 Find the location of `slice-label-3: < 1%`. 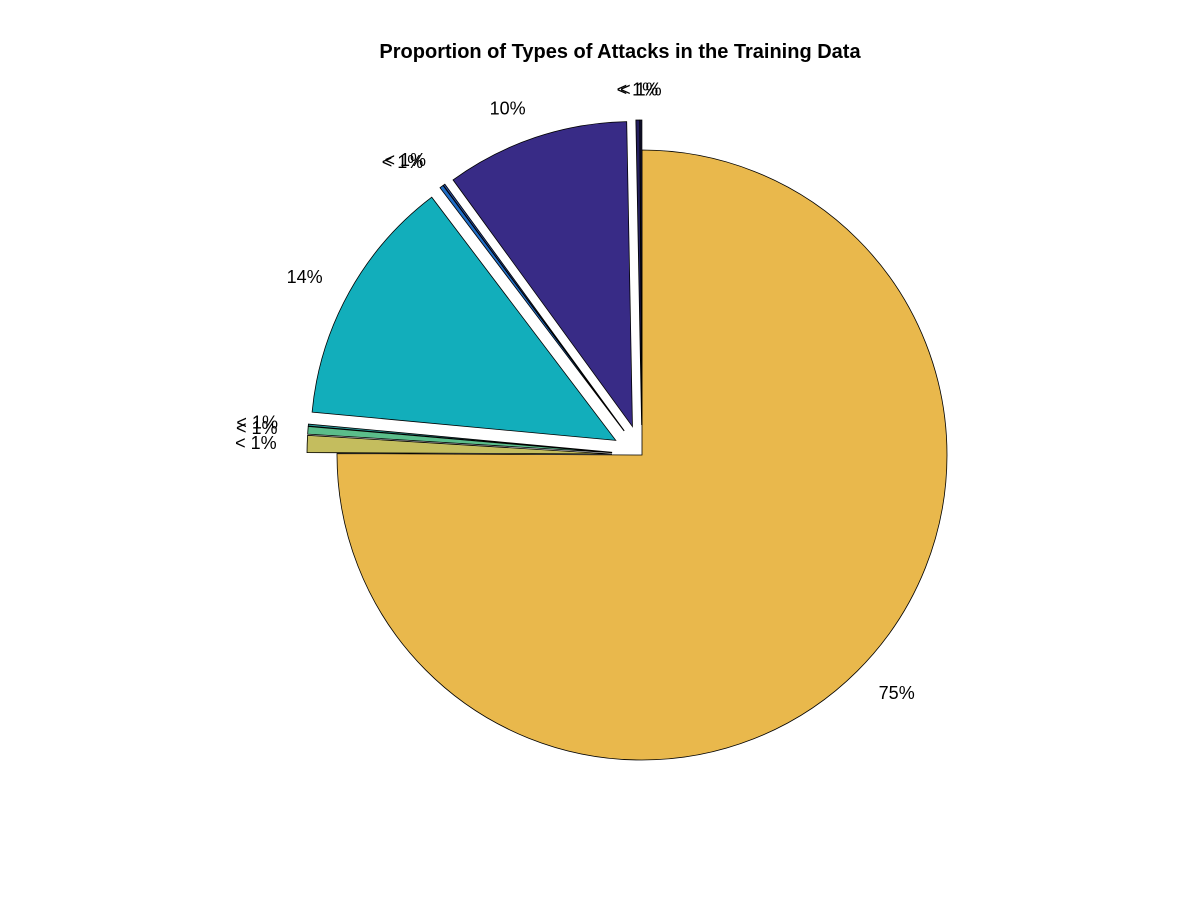

slice-label-3: < 1% is located at coordinates (257, 428).